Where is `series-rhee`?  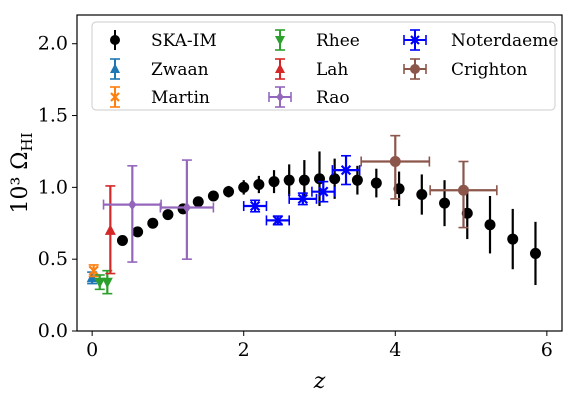
series-rhee is located at coordinates (103, 282).